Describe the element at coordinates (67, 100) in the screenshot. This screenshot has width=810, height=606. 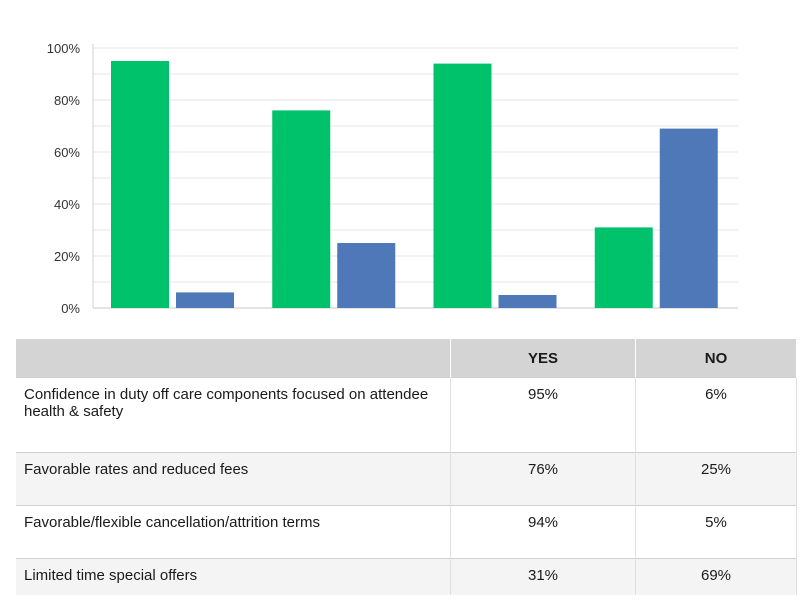
I see `y-tick-label: 80%` at that location.